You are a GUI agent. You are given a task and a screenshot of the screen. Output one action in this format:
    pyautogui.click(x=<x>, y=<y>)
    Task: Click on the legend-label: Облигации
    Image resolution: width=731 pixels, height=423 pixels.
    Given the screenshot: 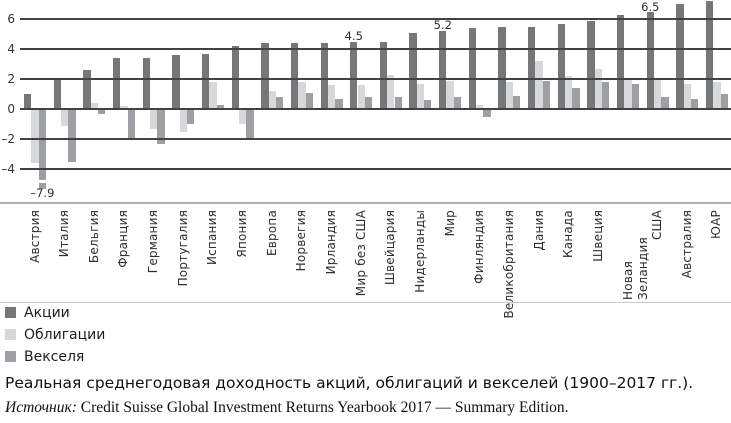 What is the action you would take?
    pyautogui.click(x=65, y=334)
    